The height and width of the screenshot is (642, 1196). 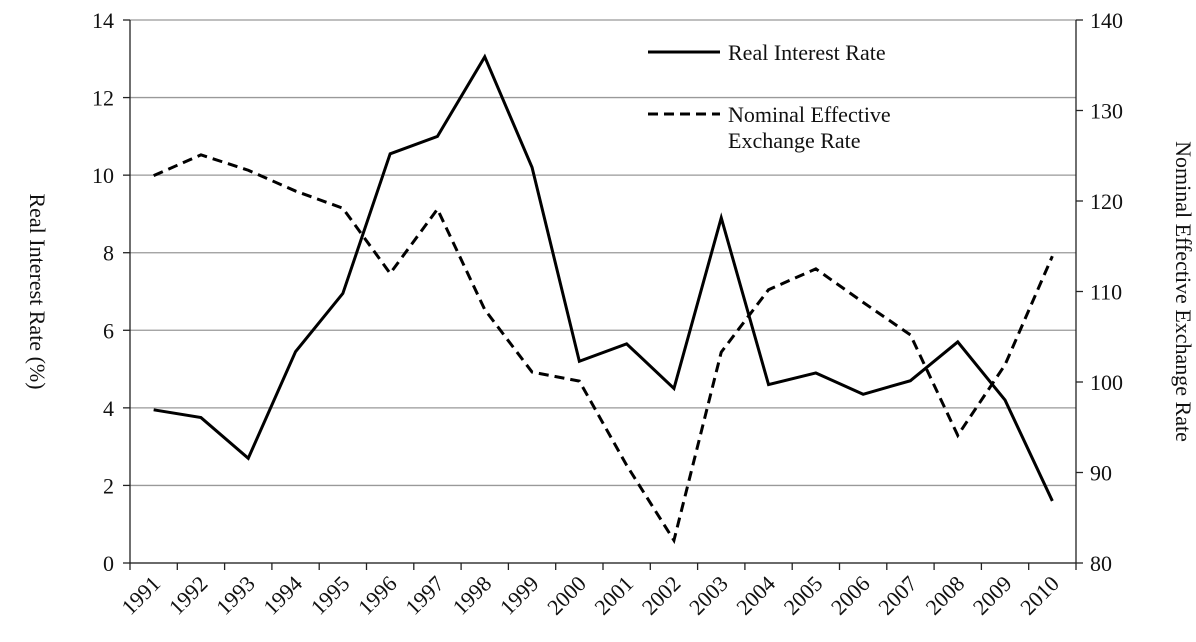 What do you see at coordinates (1101, 563) in the screenshot?
I see `y2-tick-label: 80` at bounding box center [1101, 563].